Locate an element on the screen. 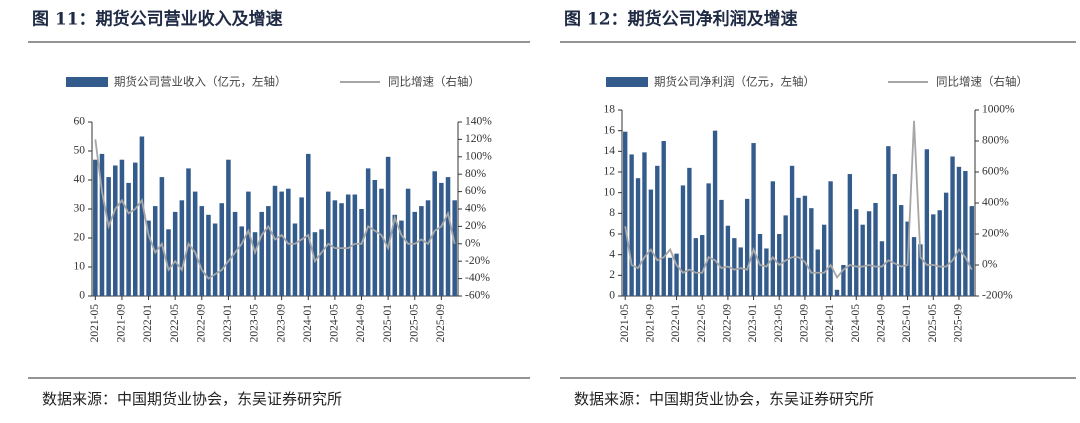  y2-tick-label: -20% is located at coordinates (477, 261).